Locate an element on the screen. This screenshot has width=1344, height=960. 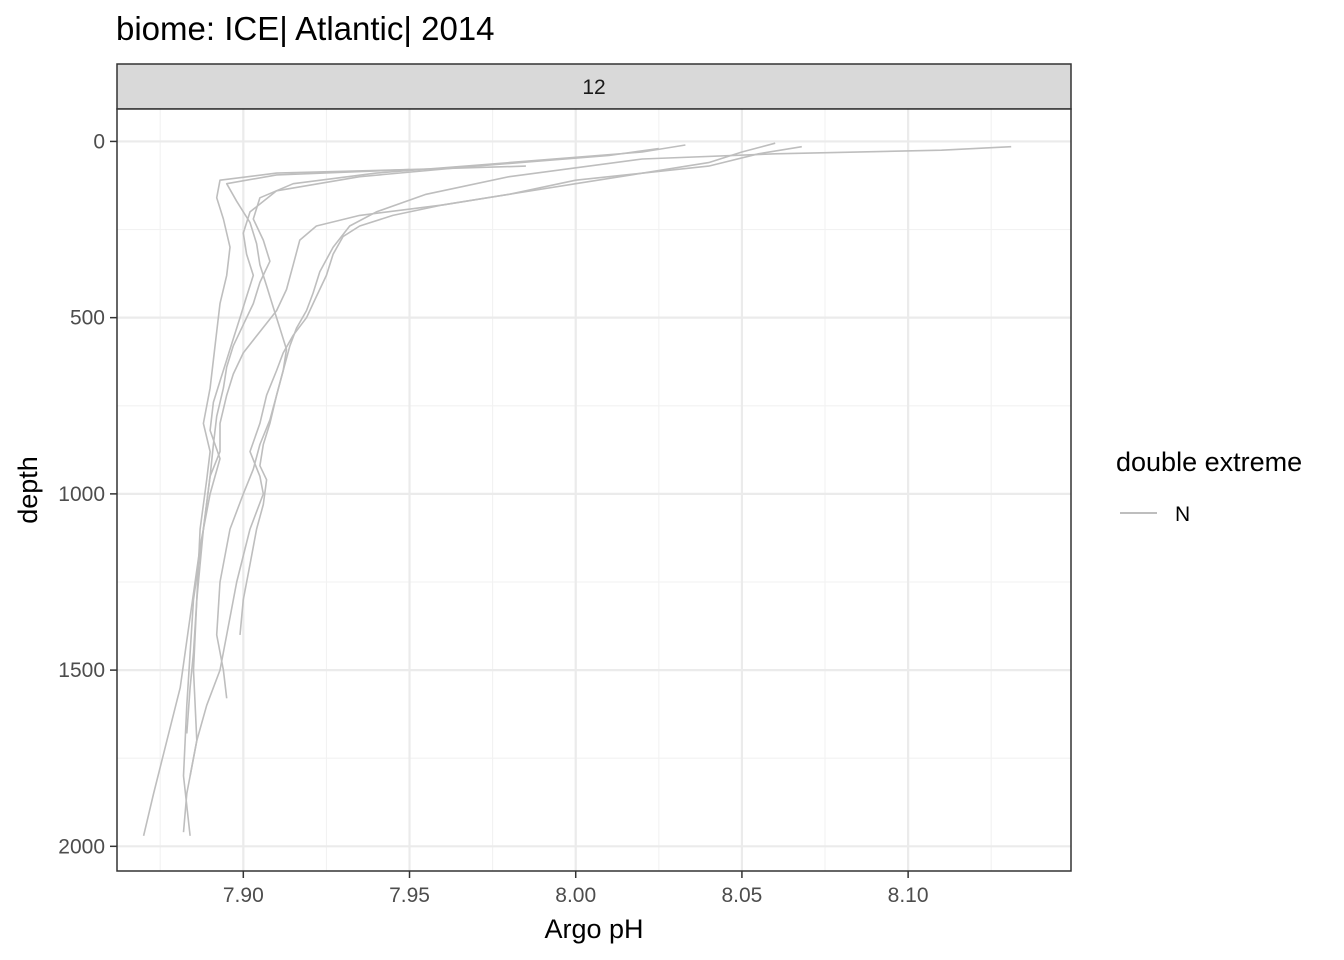
x-tick-label: 7.90 is located at coordinates (243, 895).